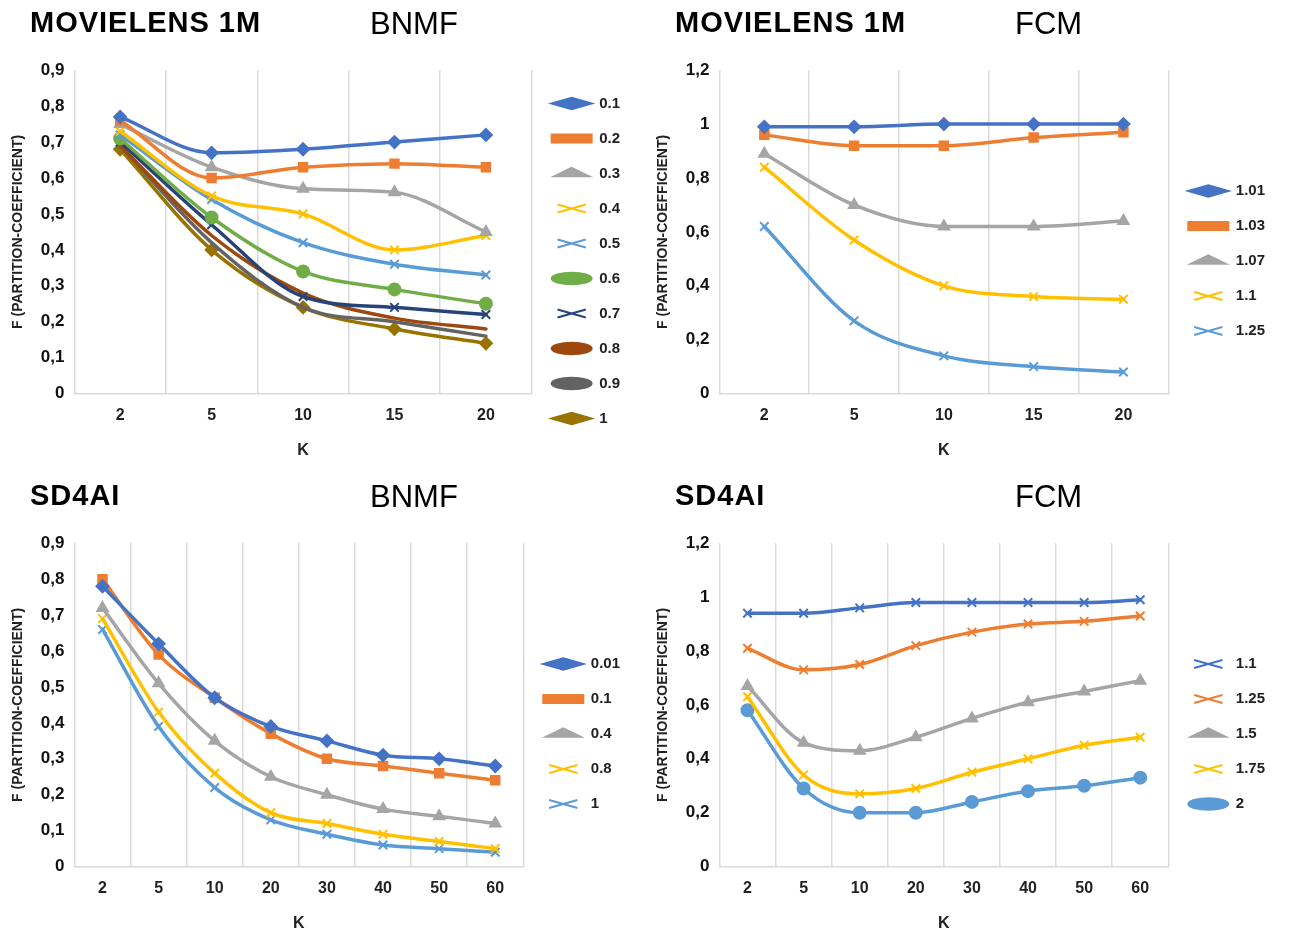 The width and height of the screenshot is (1290, 946). Describe the element at coordinates (610, 277) in the screenshot. I see `legend-label: 0.6` at that location.